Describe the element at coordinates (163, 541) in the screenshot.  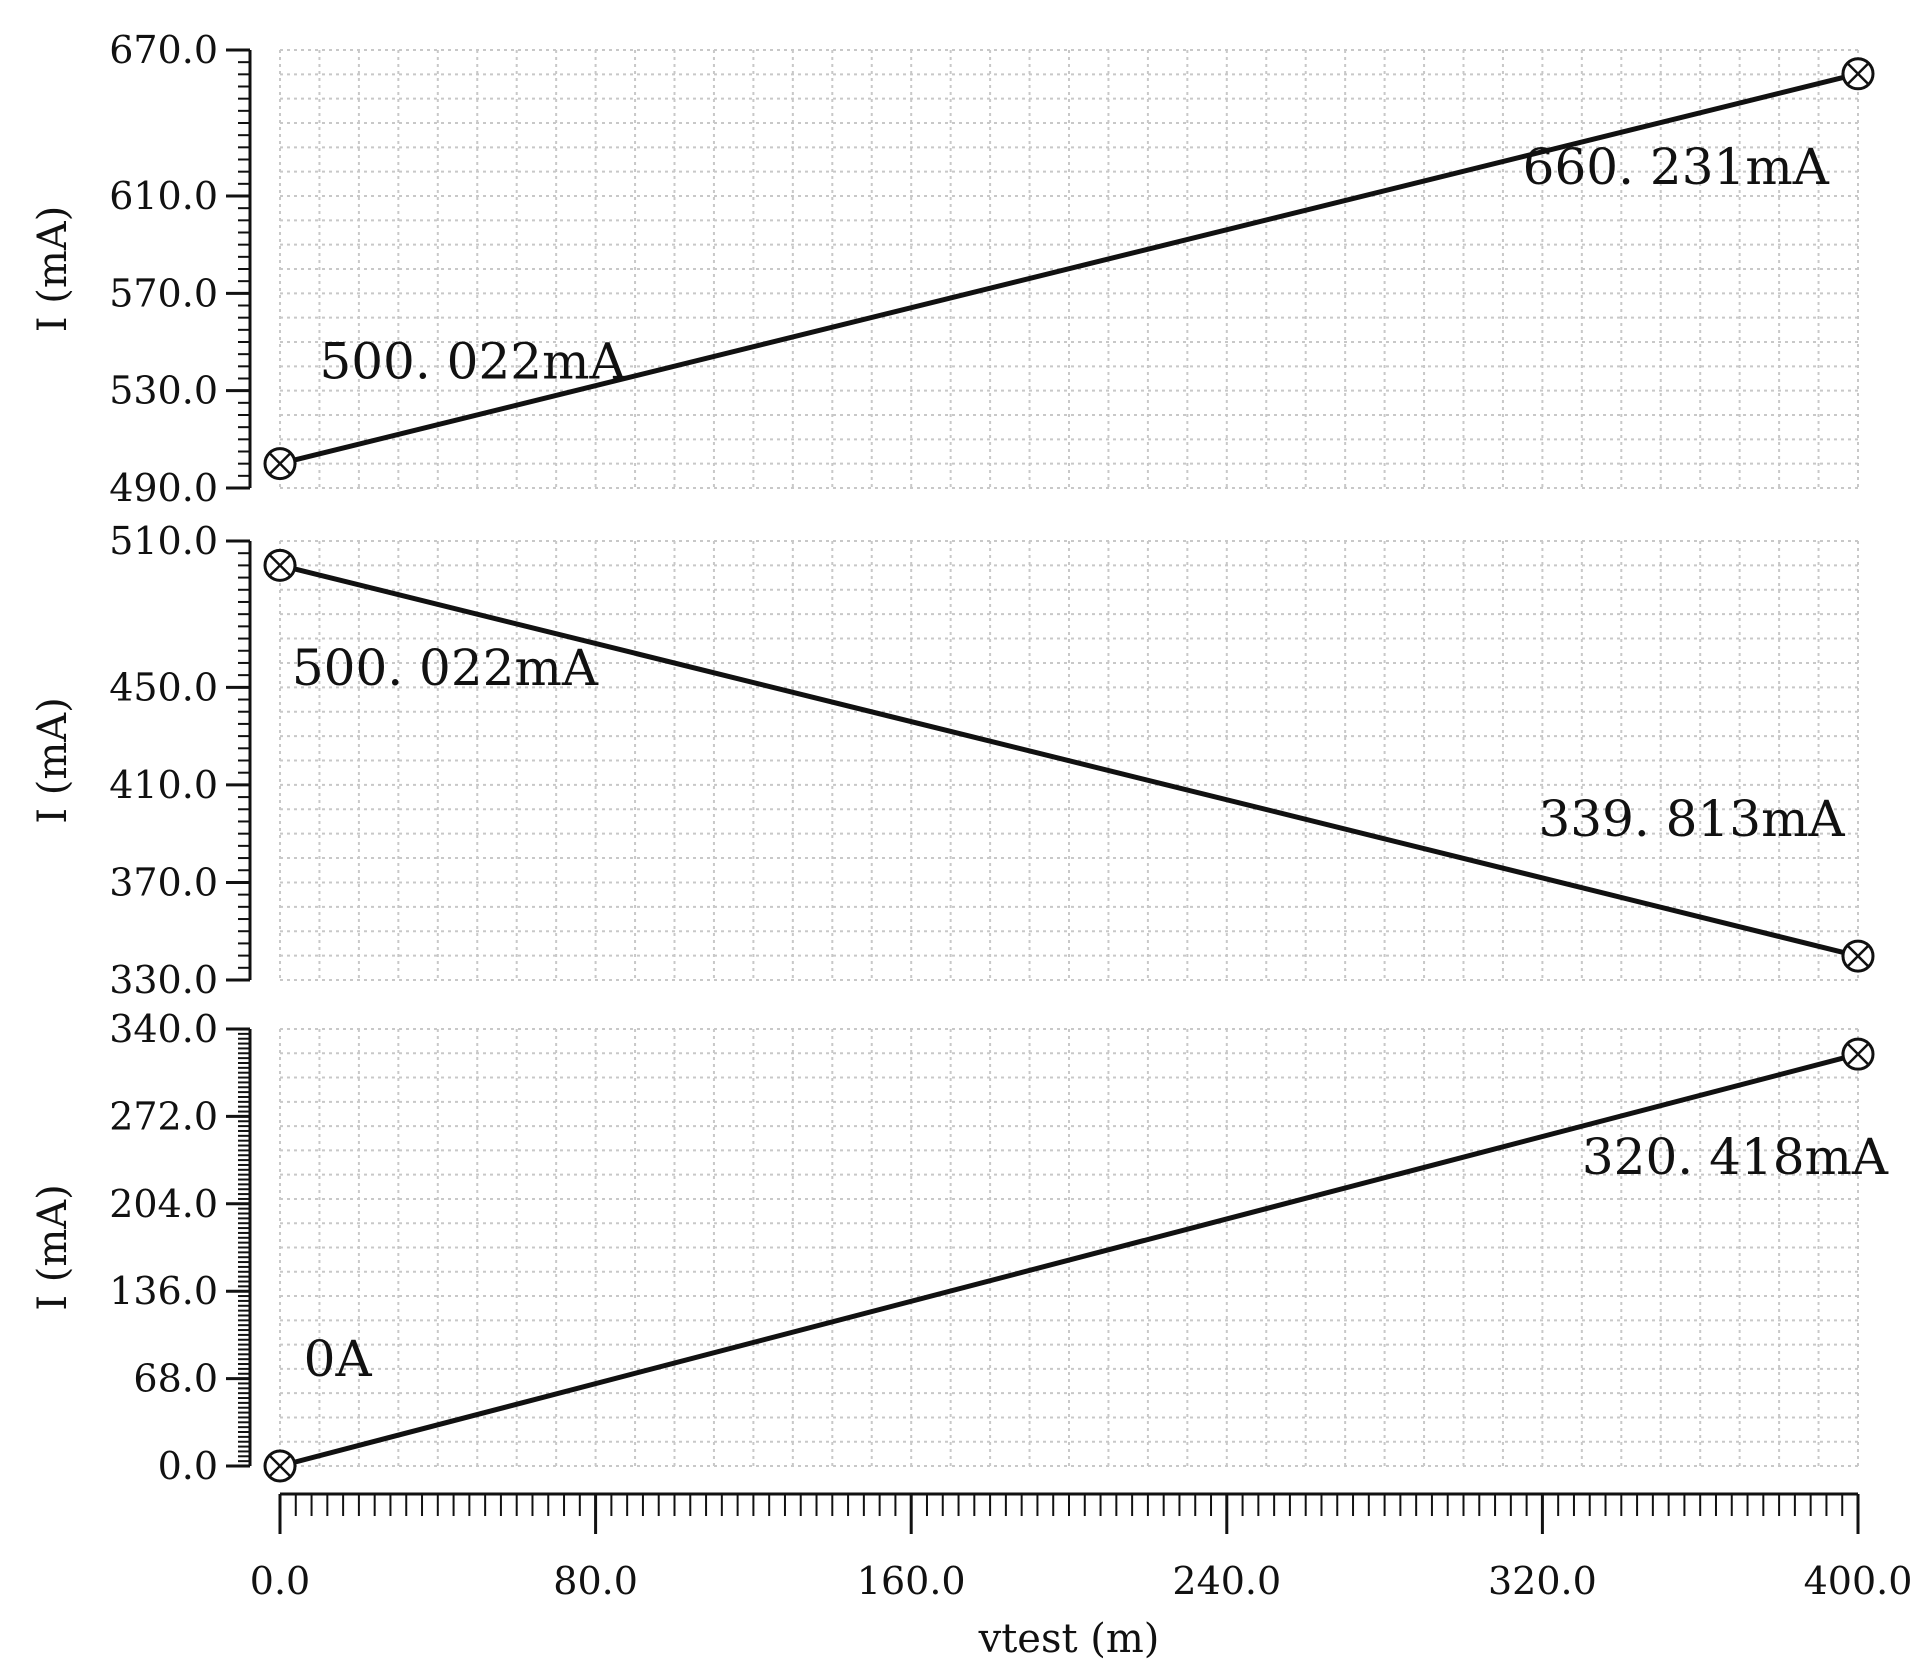
I see `y-tick-label: 510.0` at that location.